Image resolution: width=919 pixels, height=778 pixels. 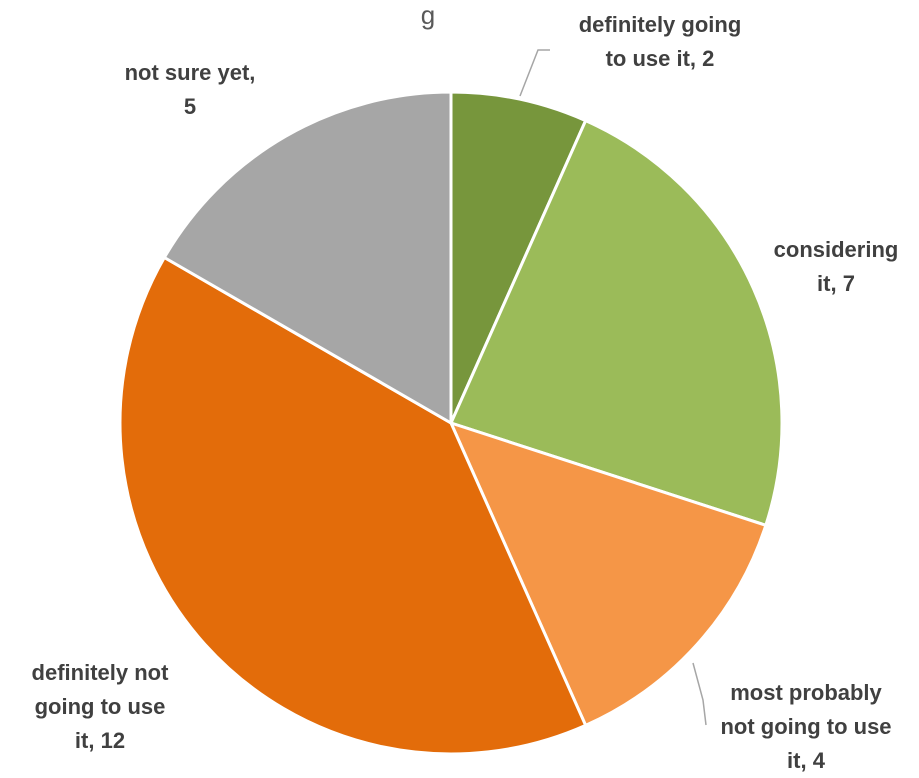 I want to click on data-label-line: definitely going, so click(x=660, y=24).